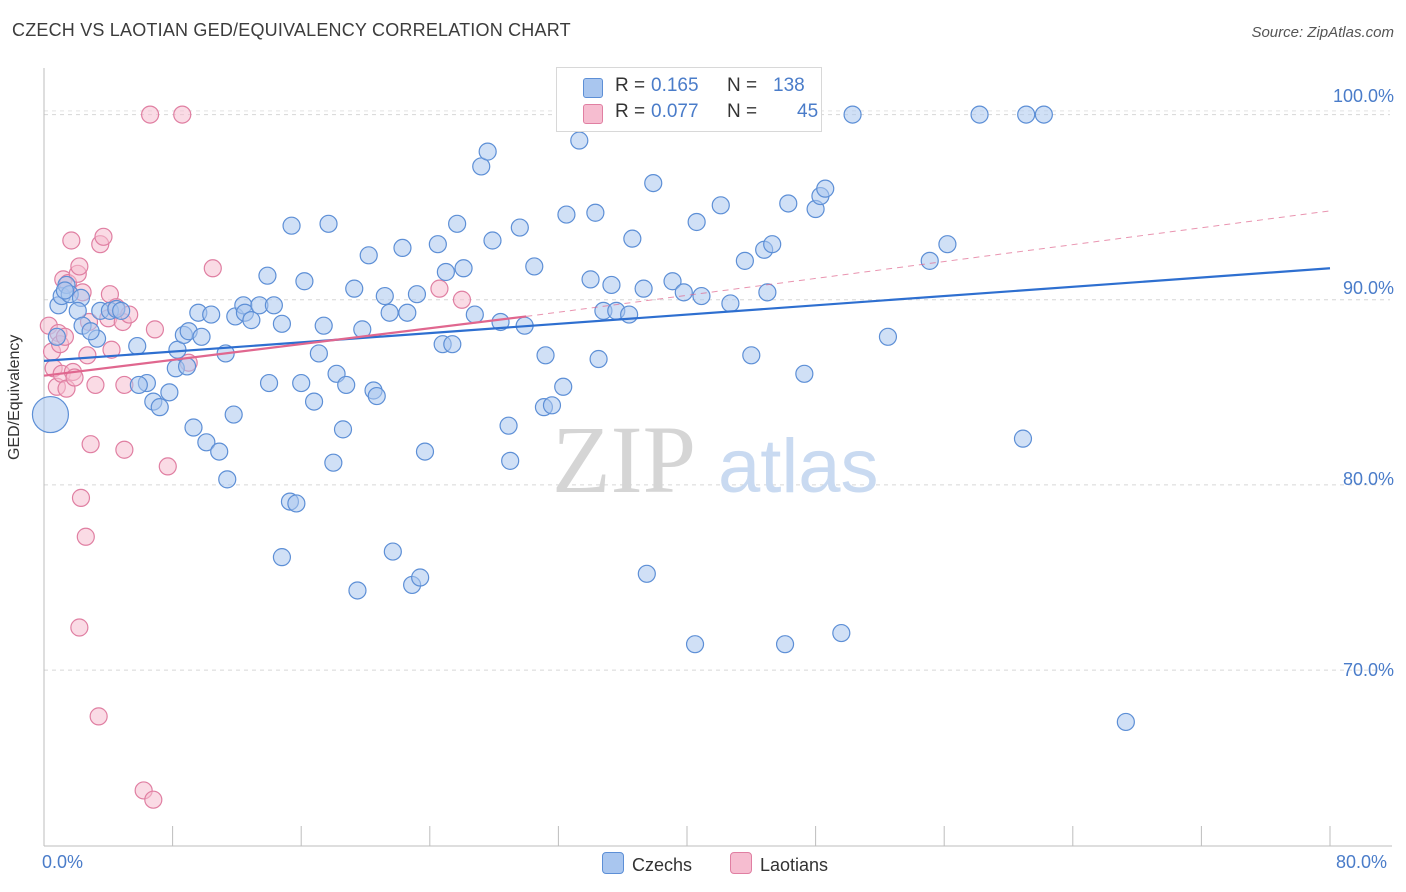 Image resolution: width=1406 pixels, height=892 pixels. I want to click on watermark-zip: ZIP, so click(624, 459).